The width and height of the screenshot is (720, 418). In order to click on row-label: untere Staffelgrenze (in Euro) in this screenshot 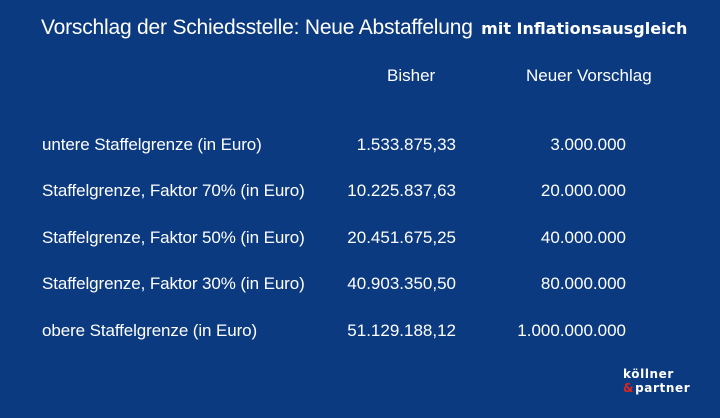, I will do `click(152, 144)`.